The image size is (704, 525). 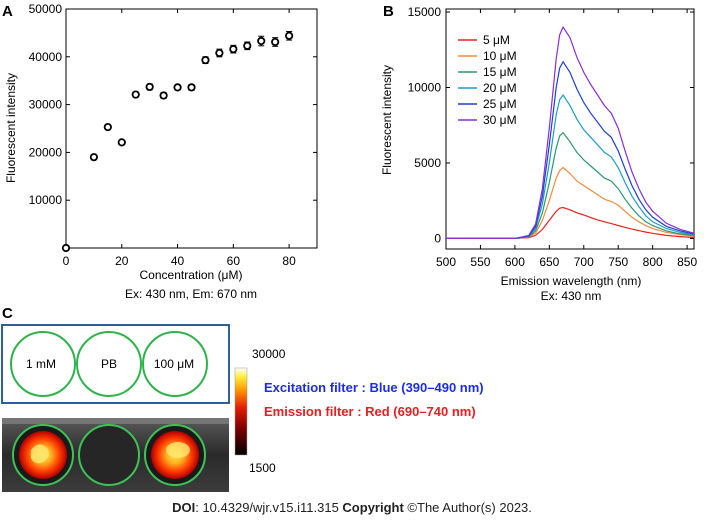 What do you see at coordinates (46, 9) in the screenshot?
I see `chart-a-ytick-label: 50000` at bounding box center [46, 9].